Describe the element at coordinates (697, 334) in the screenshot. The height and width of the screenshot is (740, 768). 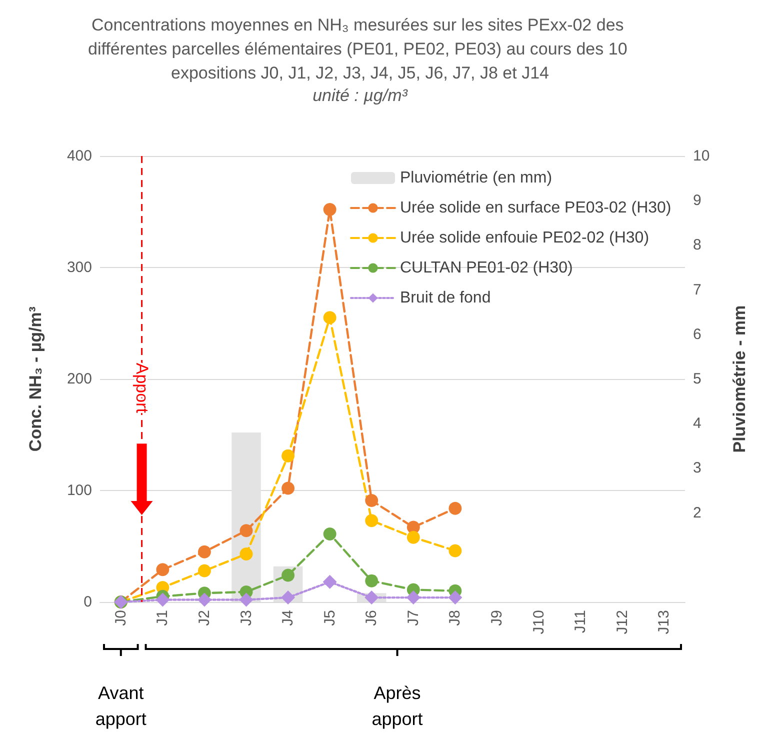
I see `y2-tick-label: 6` at that location.